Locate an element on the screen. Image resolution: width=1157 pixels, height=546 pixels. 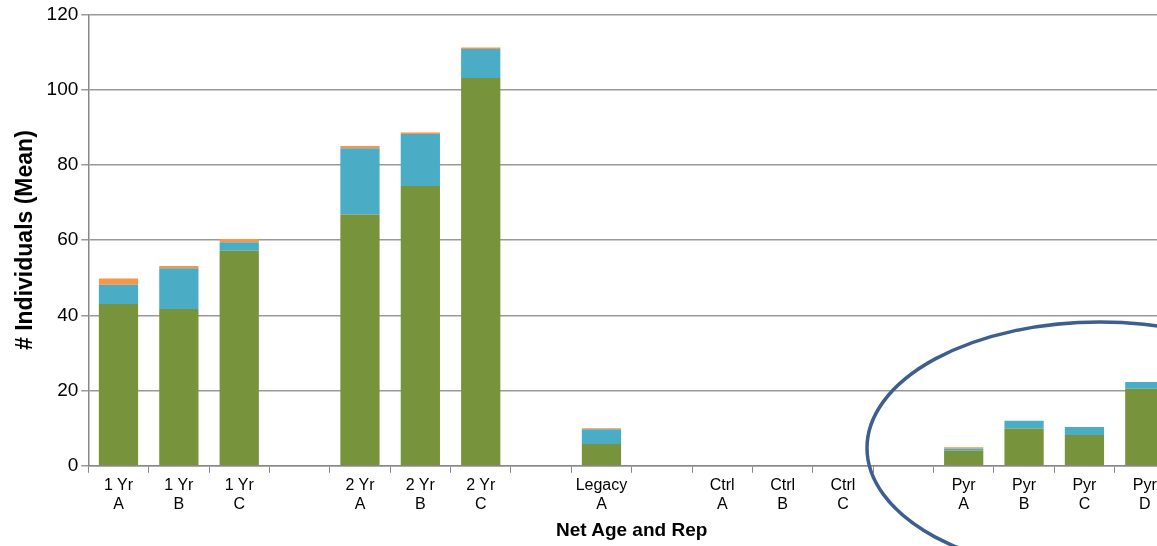
x-tick-label: Pyr B is located at coordinates (1024, 494).